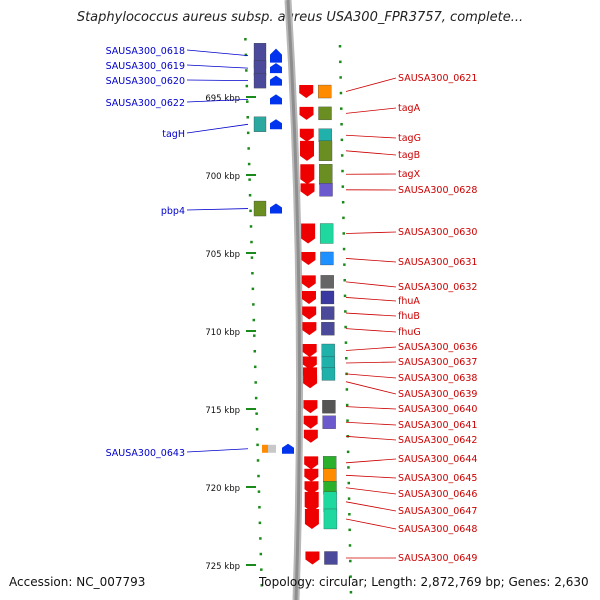  What do you see at coordinates (145, 81) in the screenshot?
I see `gene-label-sausa300_0620: SAUSA300_0620` at bounding box center [145, 81].